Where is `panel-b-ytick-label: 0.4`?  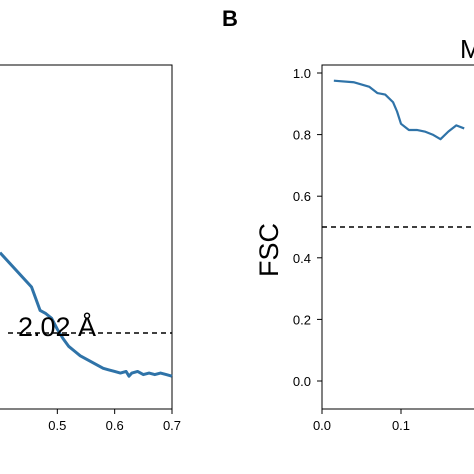
panel-b-ytick-label: 0.4 is located at coordinates (302, 258).